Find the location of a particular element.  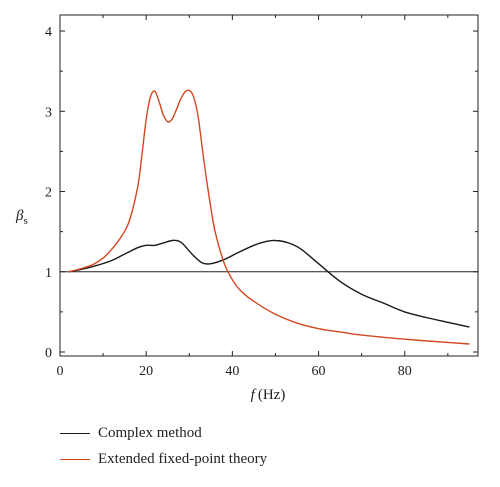

x-axis-label: f (Hz) is located at coordinates (268, 395).